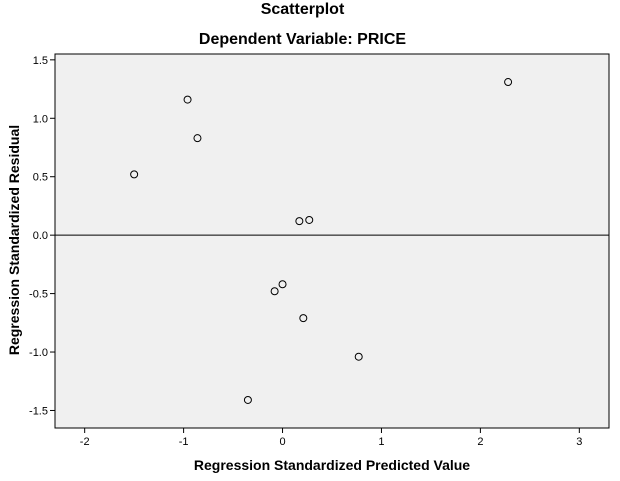 This screenshot has height=481, width=620. What do you see at coordinates (332, 465) in the screenshot?
I see `x-axis-label: Regression Standardized Predicted Value` at bounding box center [332, 465].